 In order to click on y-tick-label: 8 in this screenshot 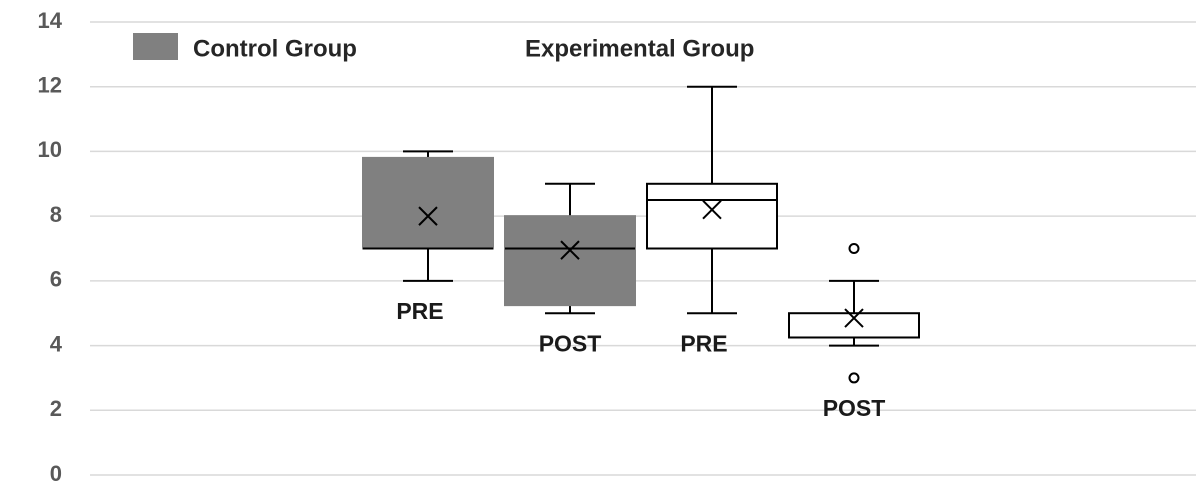, I will do `click(56, 214)`.